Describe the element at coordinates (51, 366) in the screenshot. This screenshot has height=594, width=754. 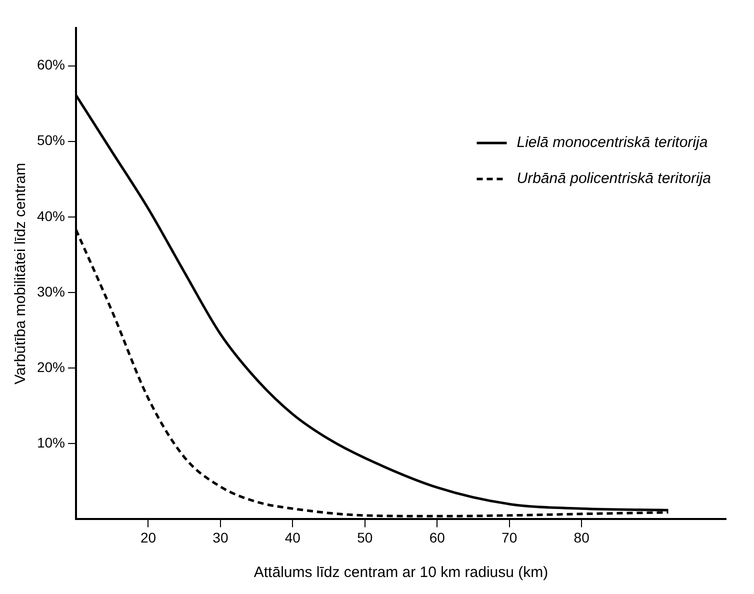
I see `y-tick-label: 20%` at that location.